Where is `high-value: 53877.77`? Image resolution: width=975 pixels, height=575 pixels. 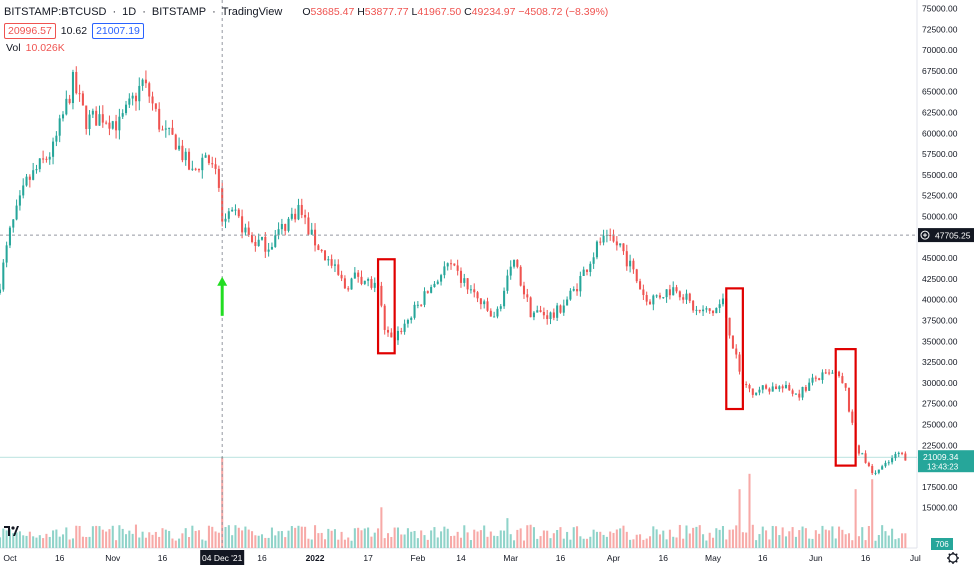 high-value: 53877.77 is located at coordinates (386, 12).